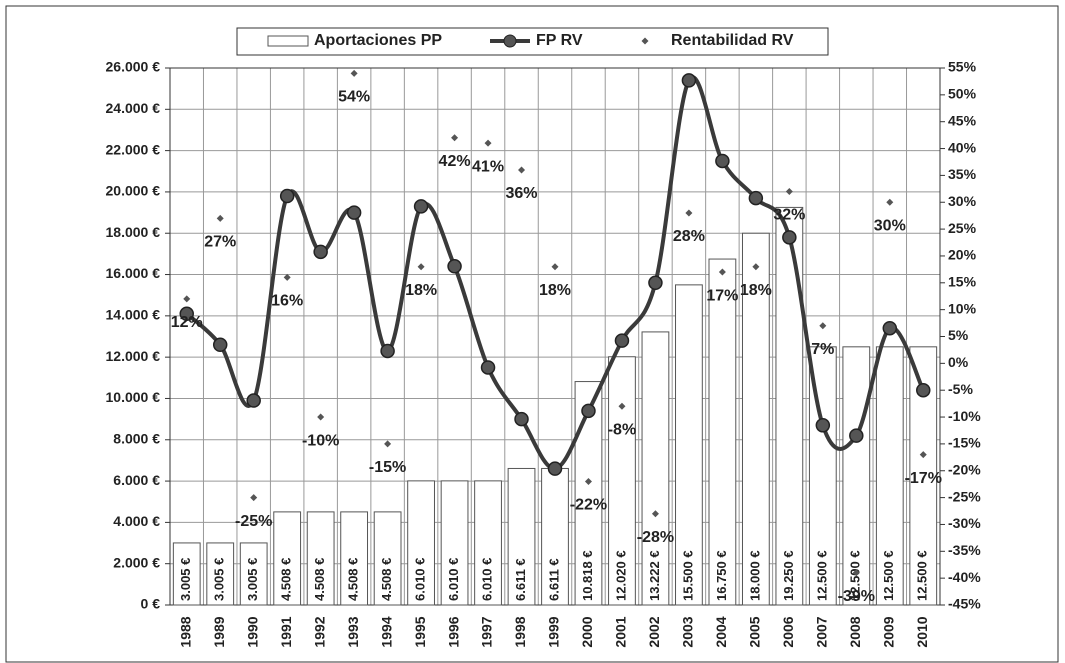 This screenshot has height=663, width=1065. I want to click on data-label: -17%, so click(923, 478).